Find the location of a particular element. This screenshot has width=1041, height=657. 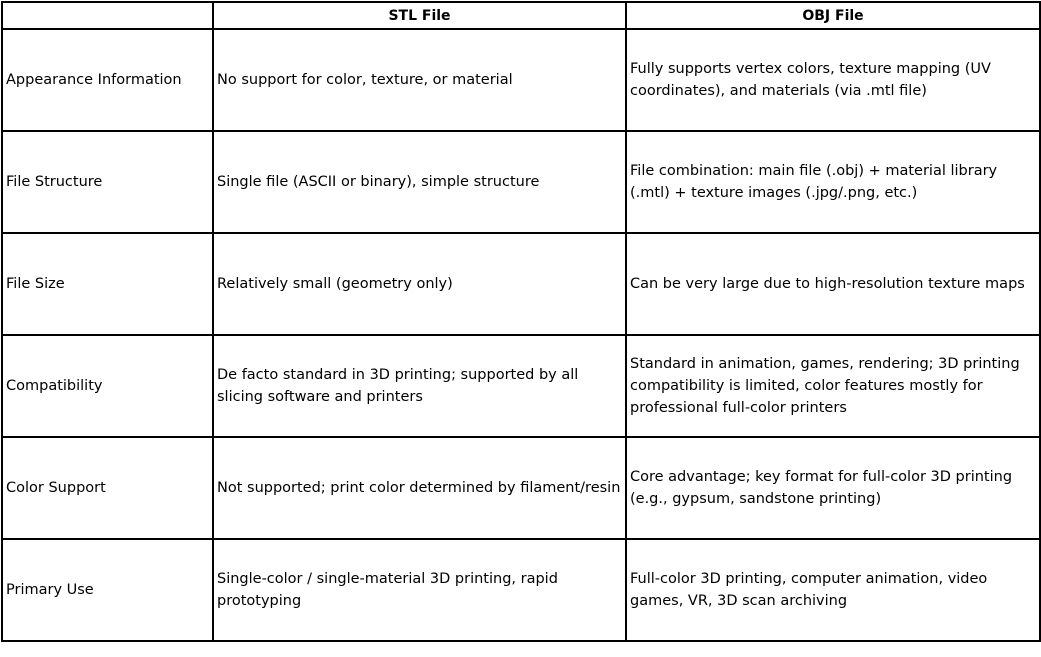

feature-cell: File Structure is located at coordinates (107, 182).